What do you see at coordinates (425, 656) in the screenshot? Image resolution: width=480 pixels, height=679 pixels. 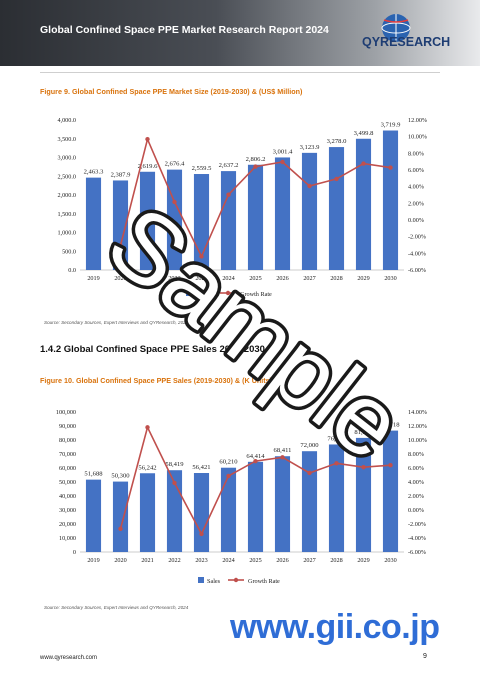 I see `page-number: 9` at bounding box center [425, 656].